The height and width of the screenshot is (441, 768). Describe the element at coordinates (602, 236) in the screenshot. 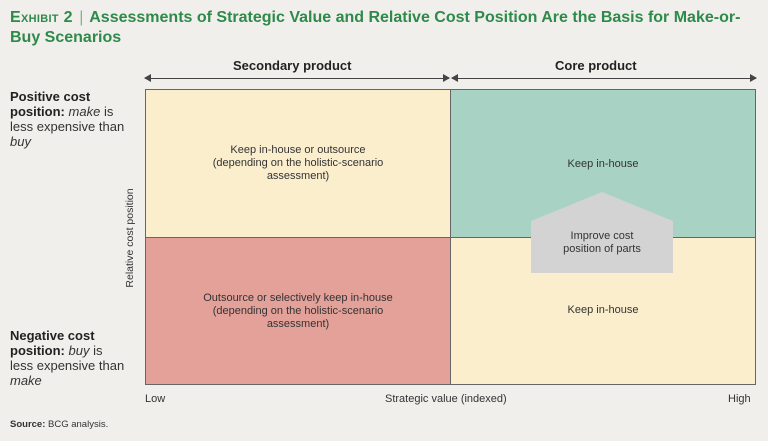

I see `callout-line1: Improve cost` at that location.